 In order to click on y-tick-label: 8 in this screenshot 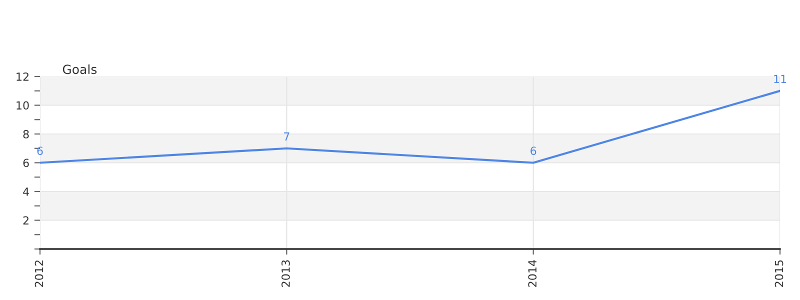, I will do `click(26, 134)`.